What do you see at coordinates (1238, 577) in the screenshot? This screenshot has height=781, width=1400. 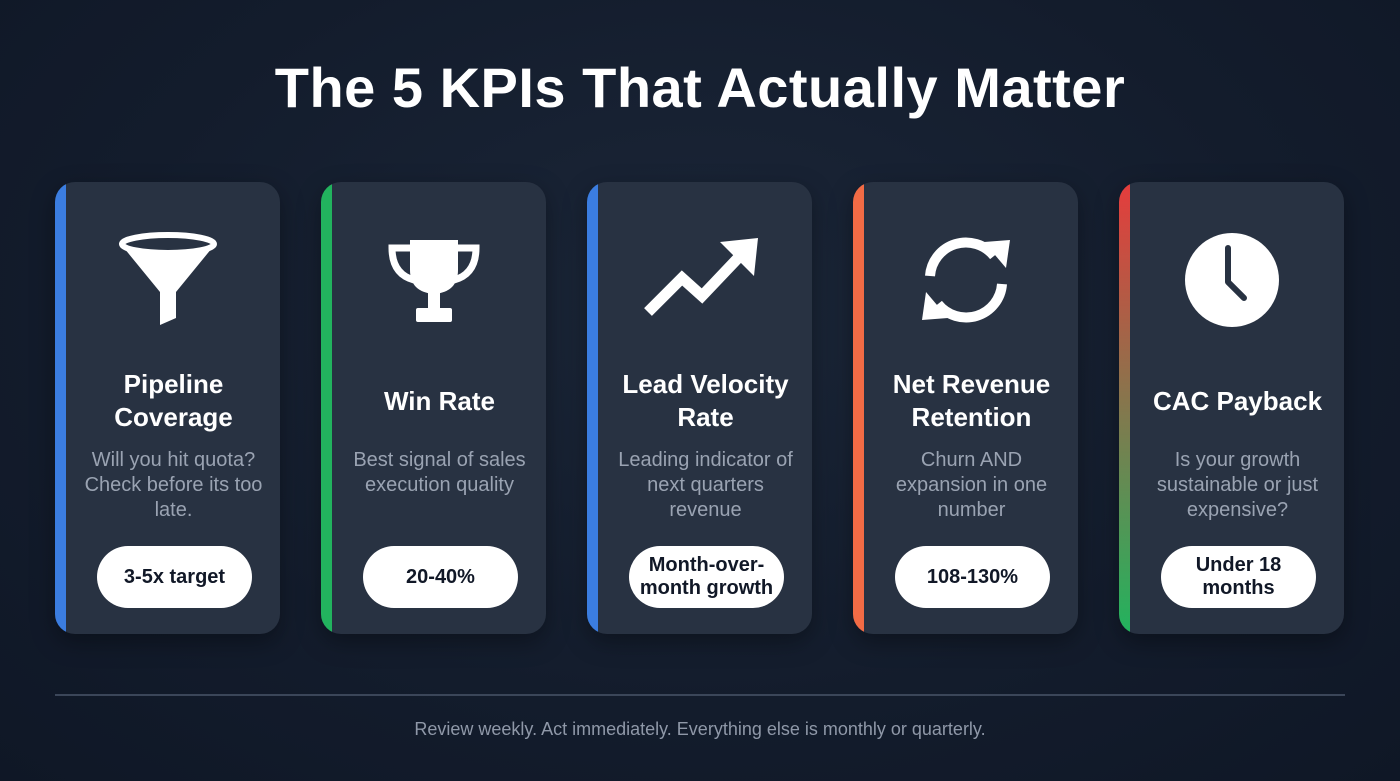 I see `kpi-target-badge: Under 18 months` at bounding box center [1238, 577].